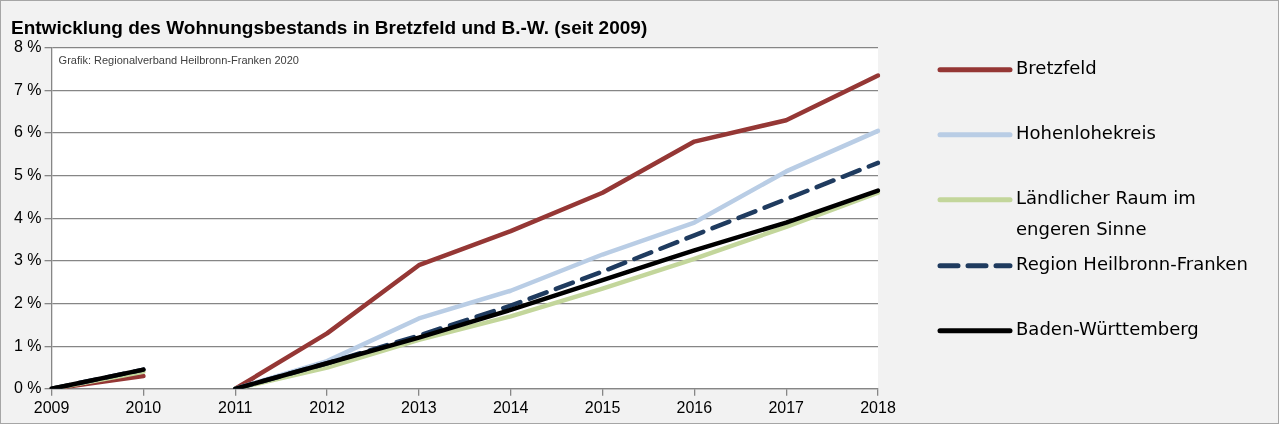 The image size is (1279, 424). What do you see at coordinates (1132, 264) in the screenshot?
I see `legend-label: Region Heilbronn-Franken` at bounding box center [1132, 264].